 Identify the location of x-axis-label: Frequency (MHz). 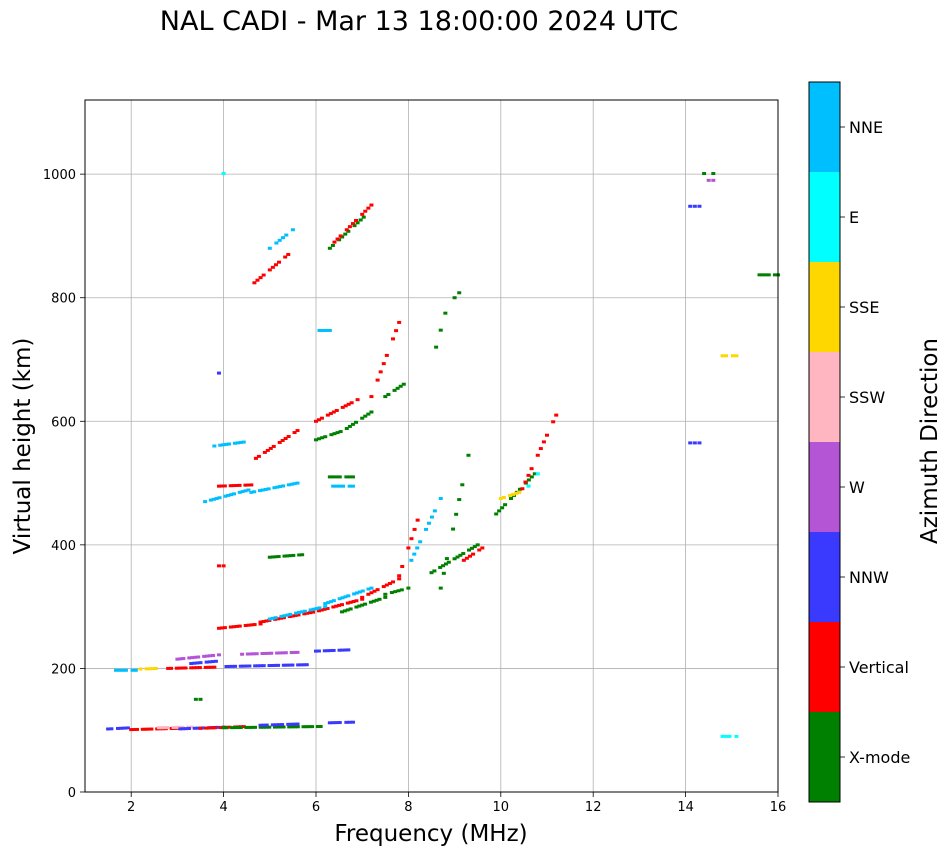
(430, 834).